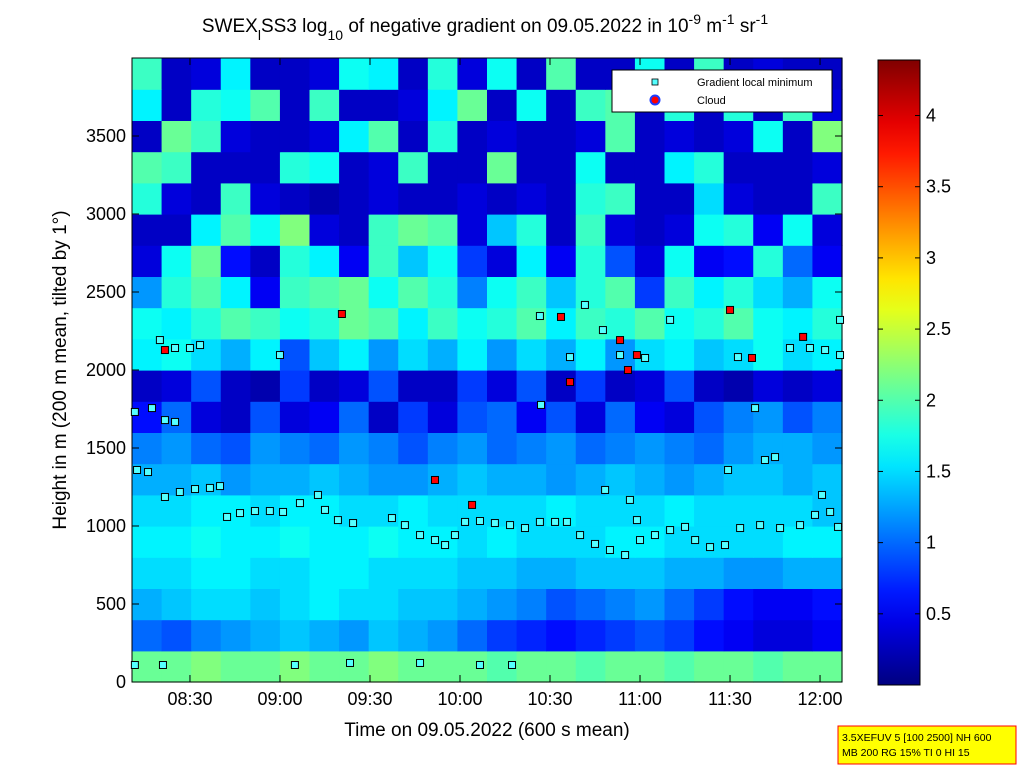  Describe the element at coordinates (640, 699) in the screenshot. I see `x-tick-label: 11:00` at that location.